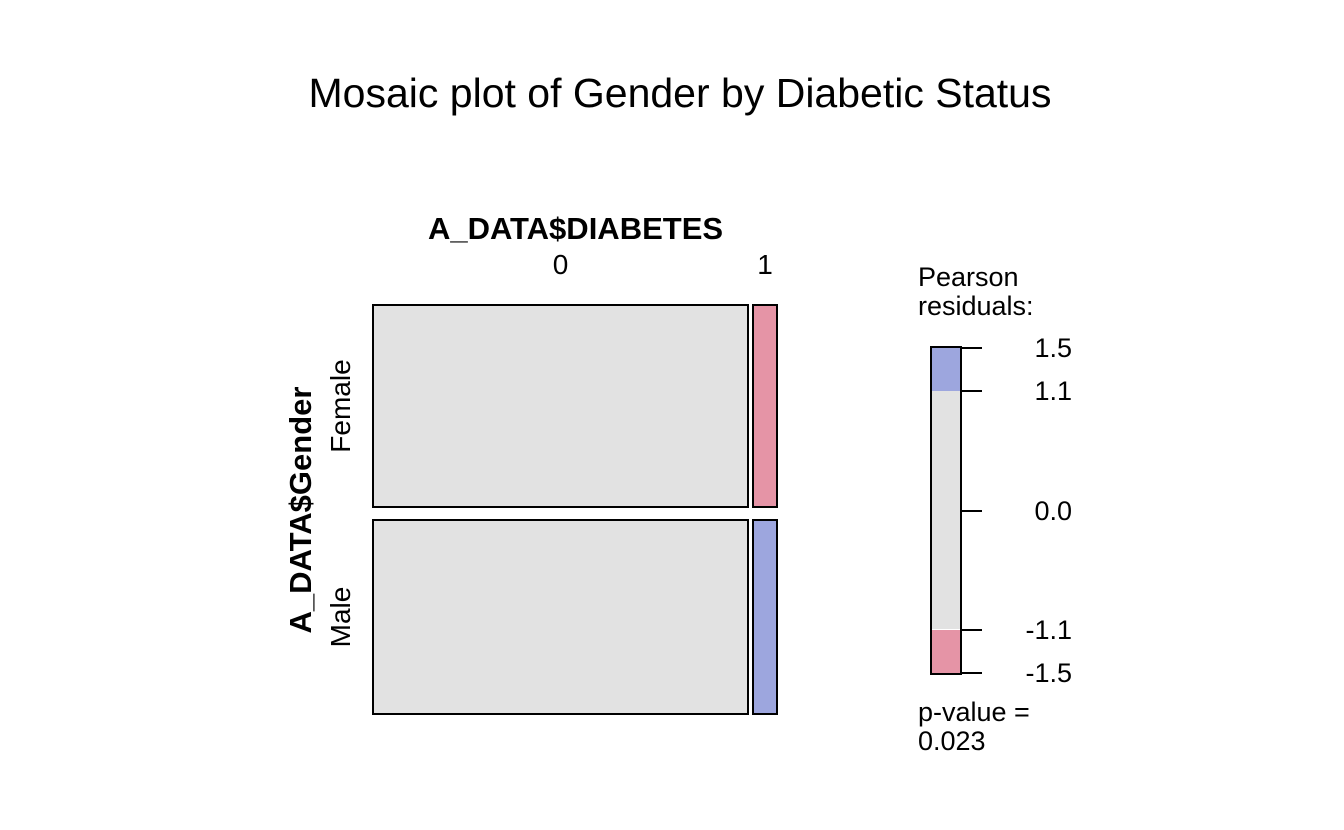  I want to click on x-category-label-1: 1, so click(765, 264).